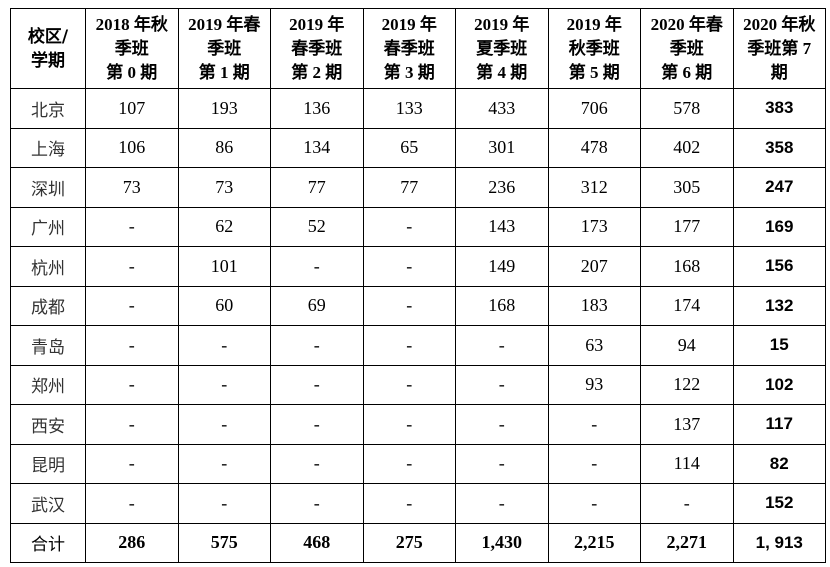  What do you see at coordinates (48, 424) in the screenshot?
I see `campus-name: 西安` at bounding box center [48, 424].